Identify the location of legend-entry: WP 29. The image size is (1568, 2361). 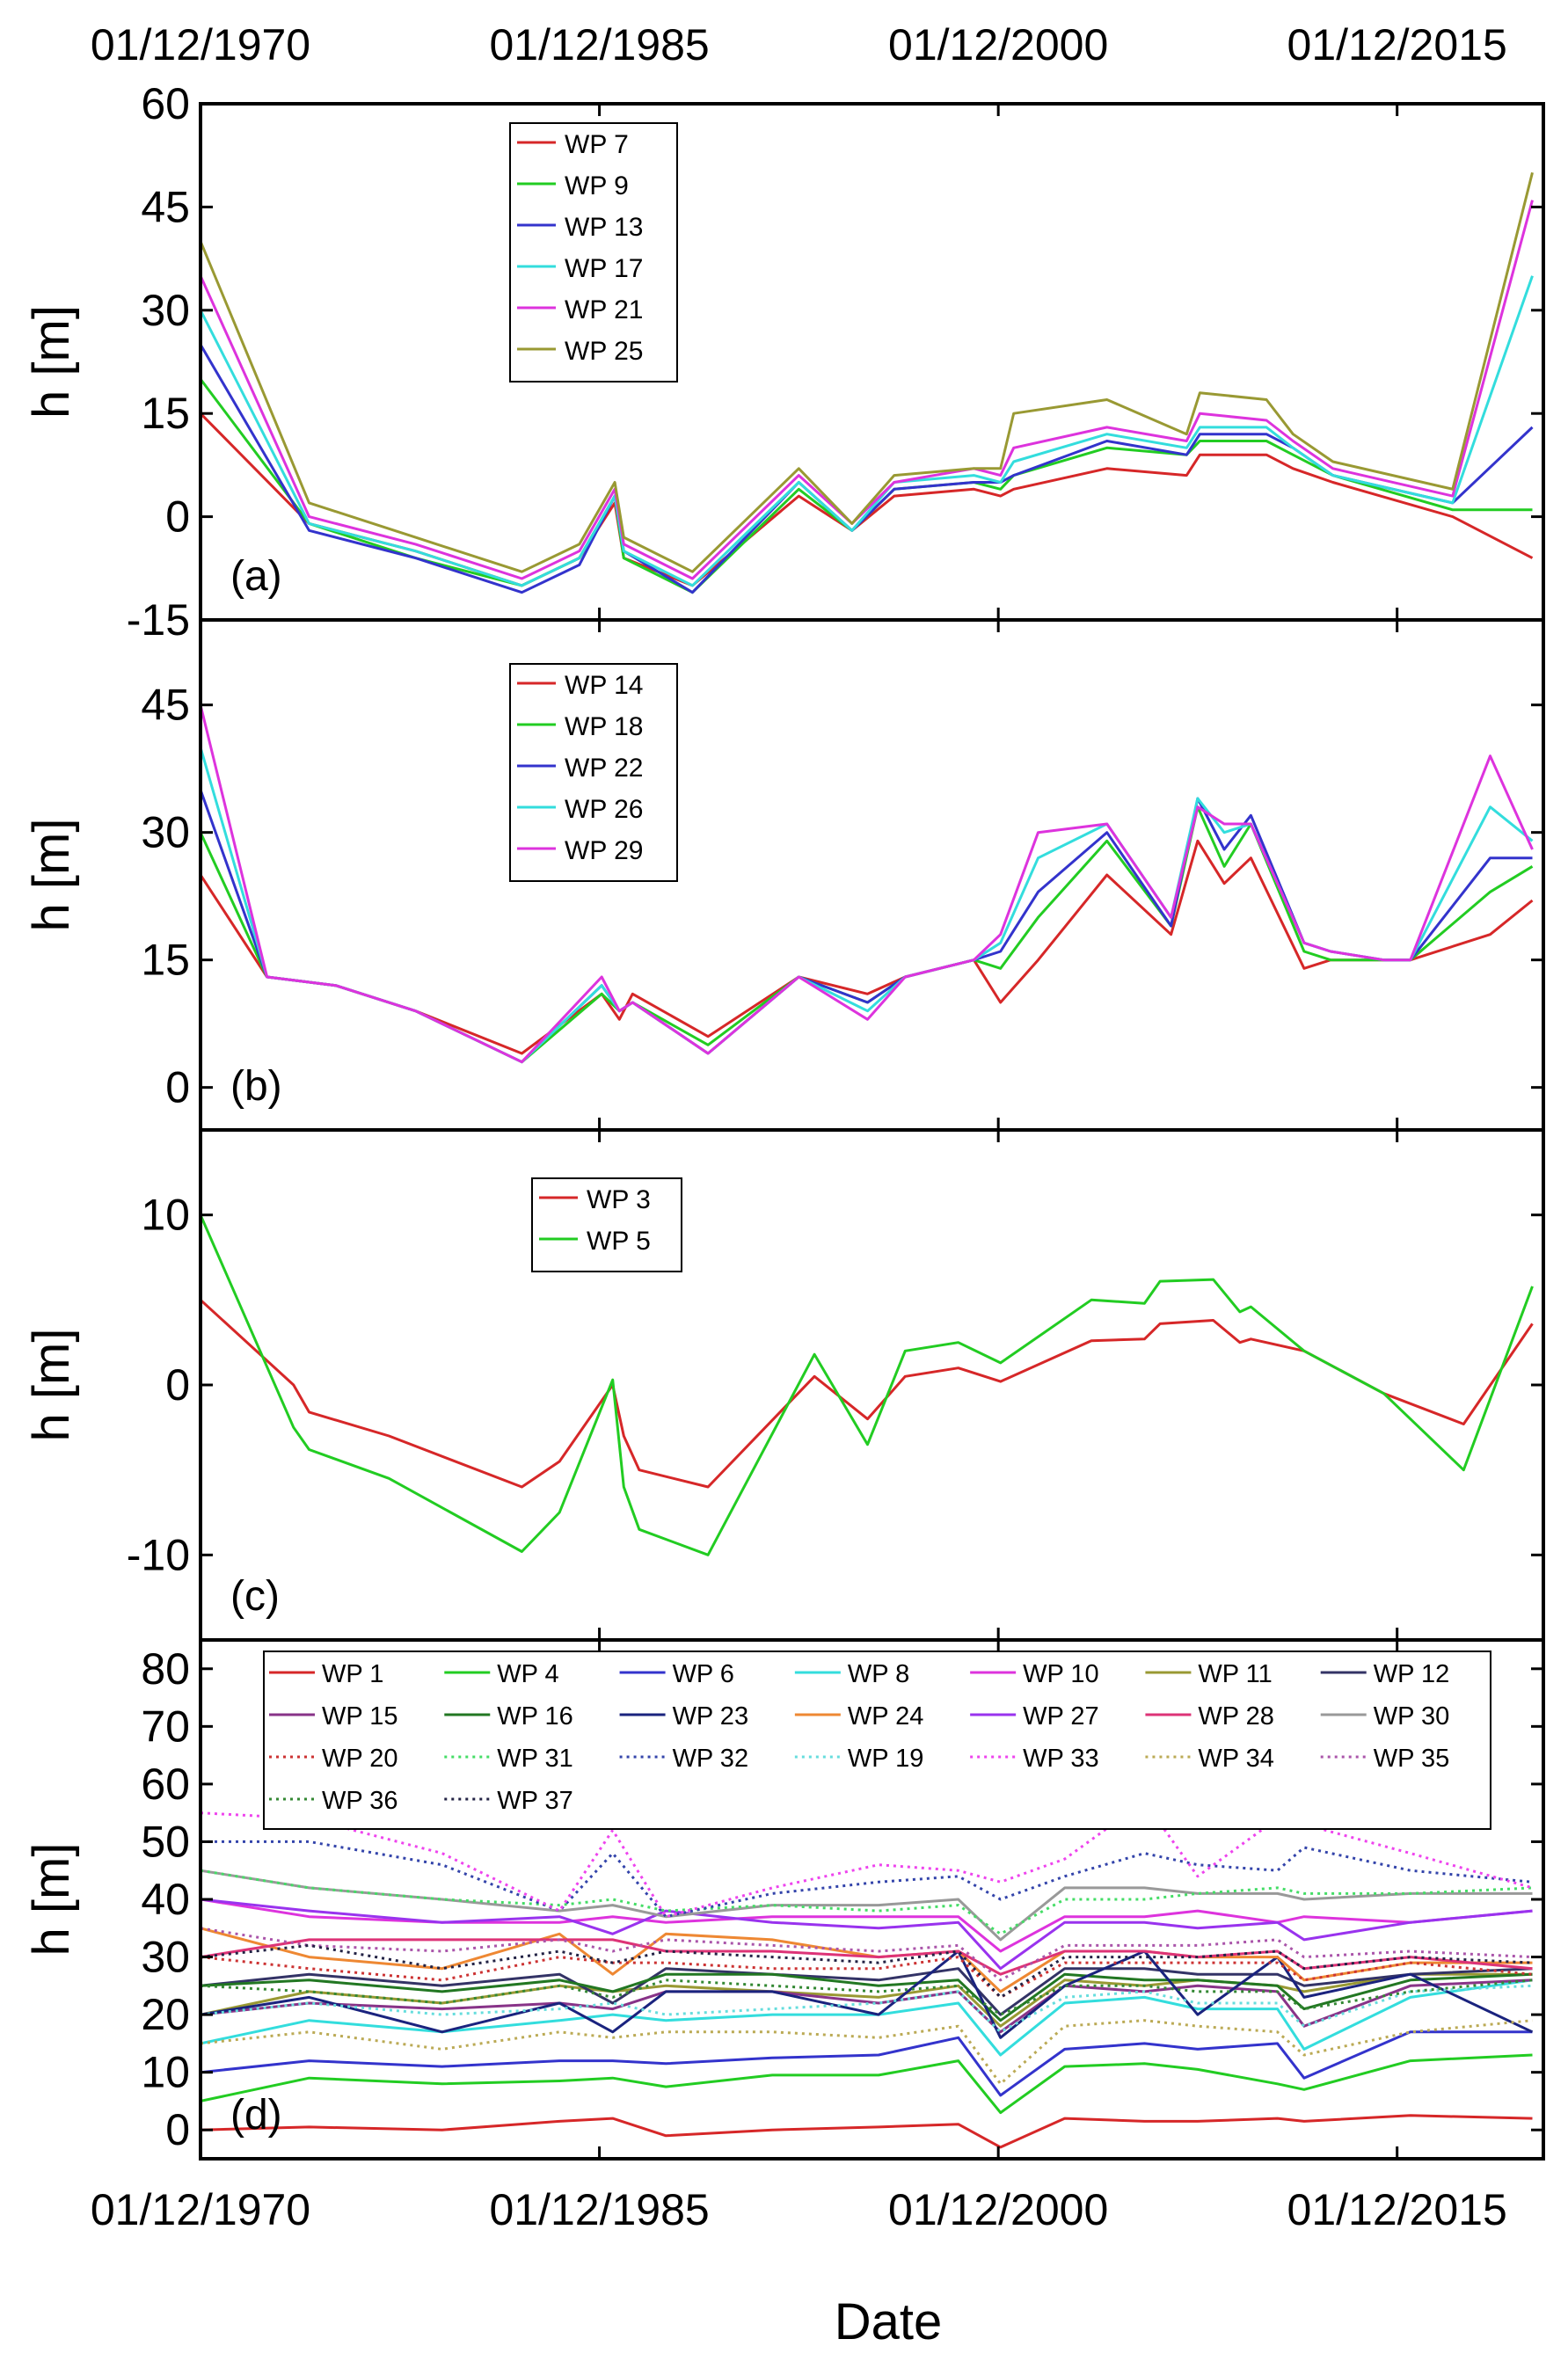
(604, 850).